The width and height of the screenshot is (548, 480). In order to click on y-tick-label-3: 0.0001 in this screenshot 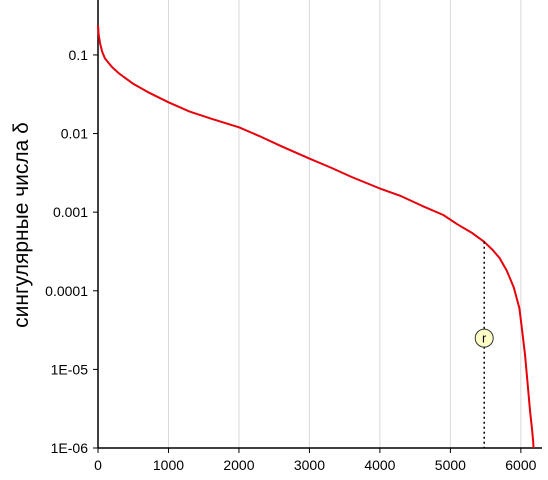, I will do `click(66, 291)`.